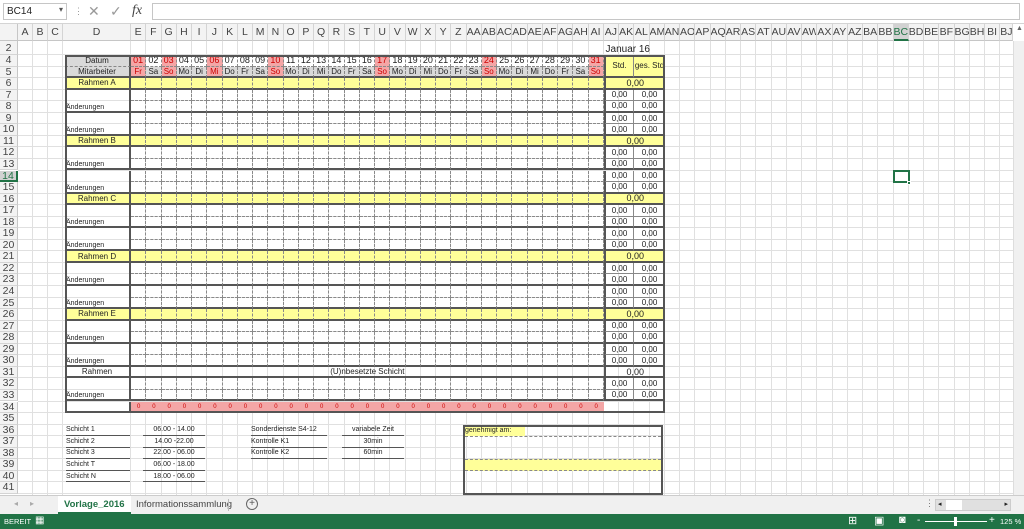 The width and height of the screenshot is (1024, 529). Describe the element at coordinates (9, 257) in the screenshot. I see `row-header-21: 21` at that location.